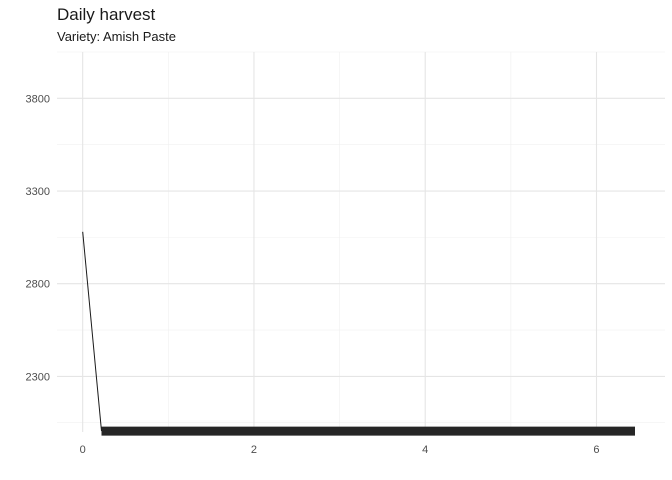 This screenshot has height=480, width=672. I want to click on x-tick-label: 2, so click(254, 450).